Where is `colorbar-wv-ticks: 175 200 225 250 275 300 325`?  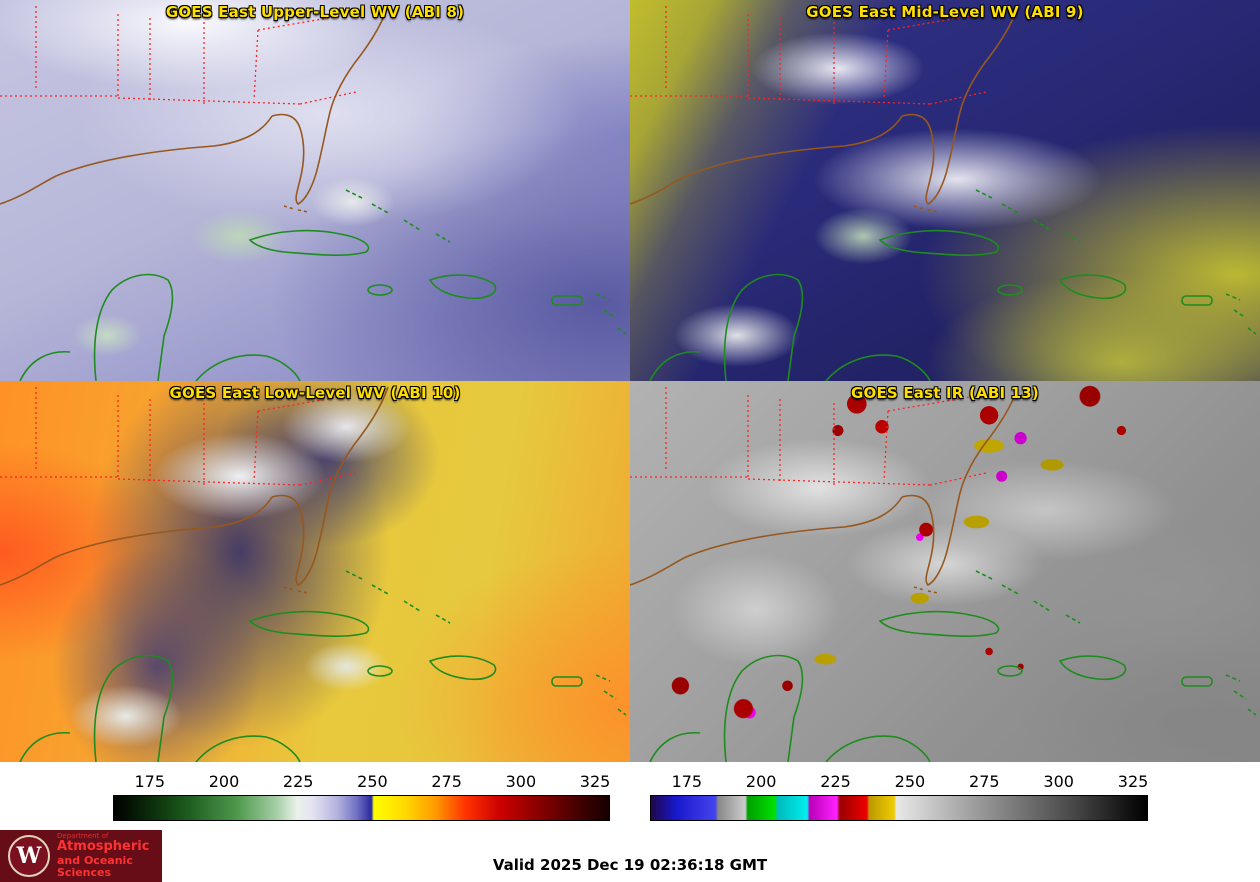
colorbar-wv-ticks: 175 200 225 250 275 300 325 is located at coordinates (361, 781).